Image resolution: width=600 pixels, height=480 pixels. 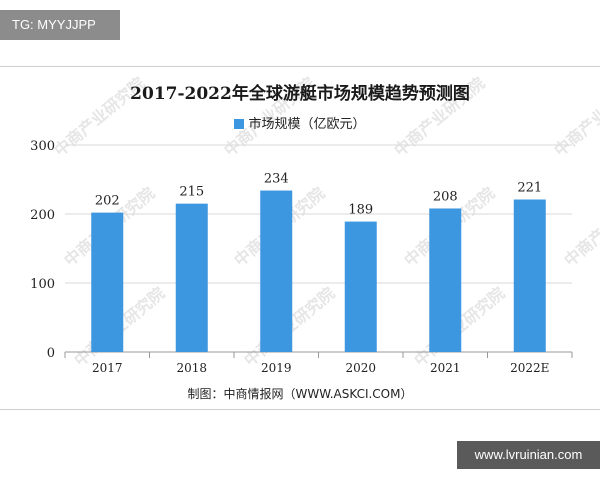 I want to click on legend-label: 市场规模（亿欧元）, so click(x=307, y=124).